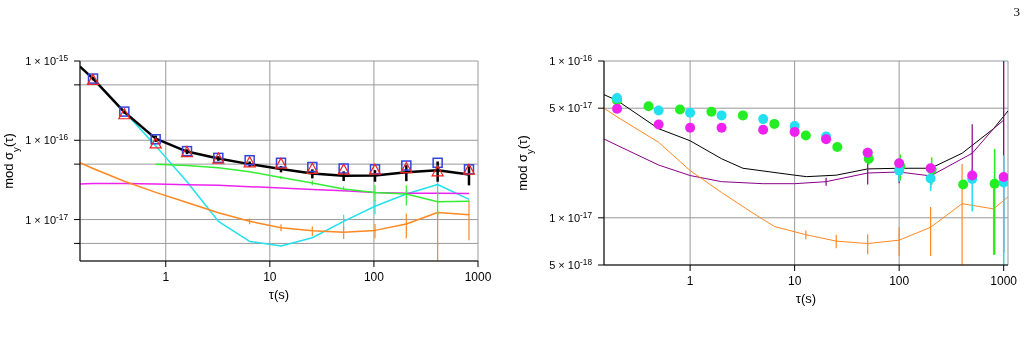  Describe the element at coordinates (1016, 12) in the screenshot. I see `text: 3` at that location.